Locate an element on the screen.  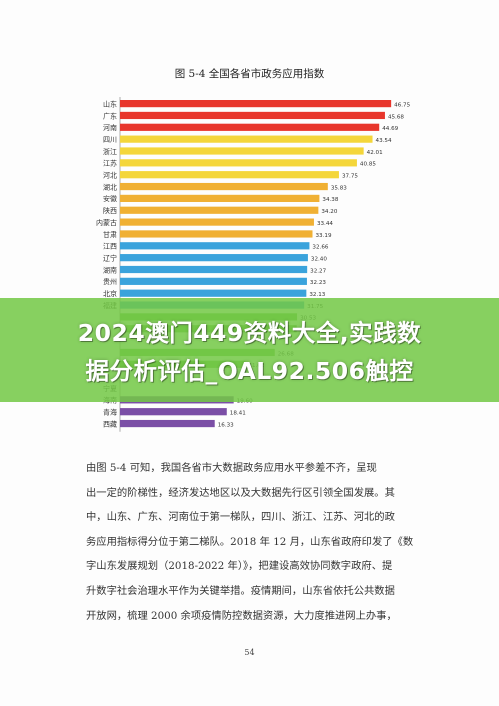
category-label: 湖南 is located at coordinates (110, 269).